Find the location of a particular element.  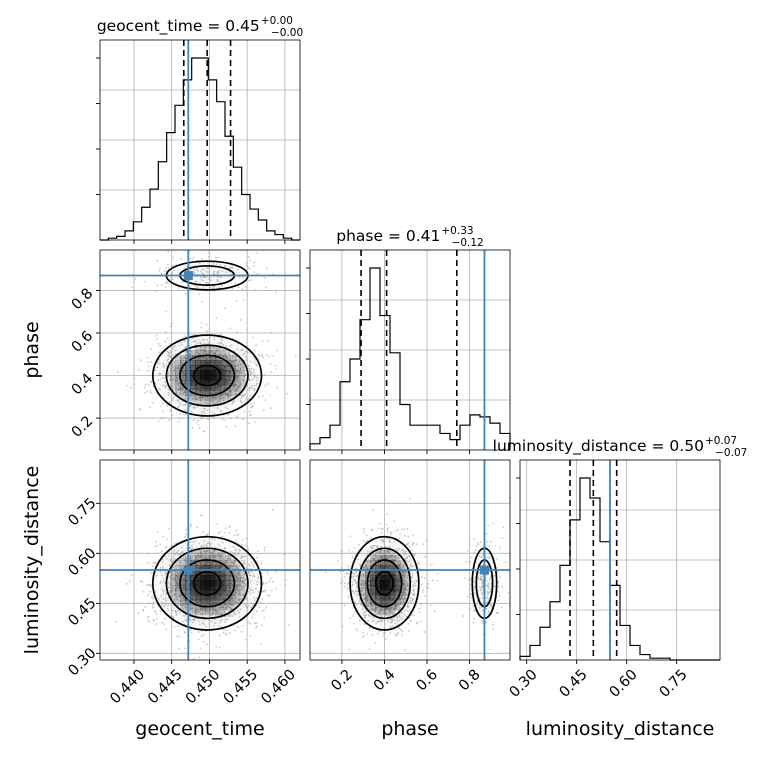

panel-phase-vs-geocent-time is located at coordinates (200, 350).